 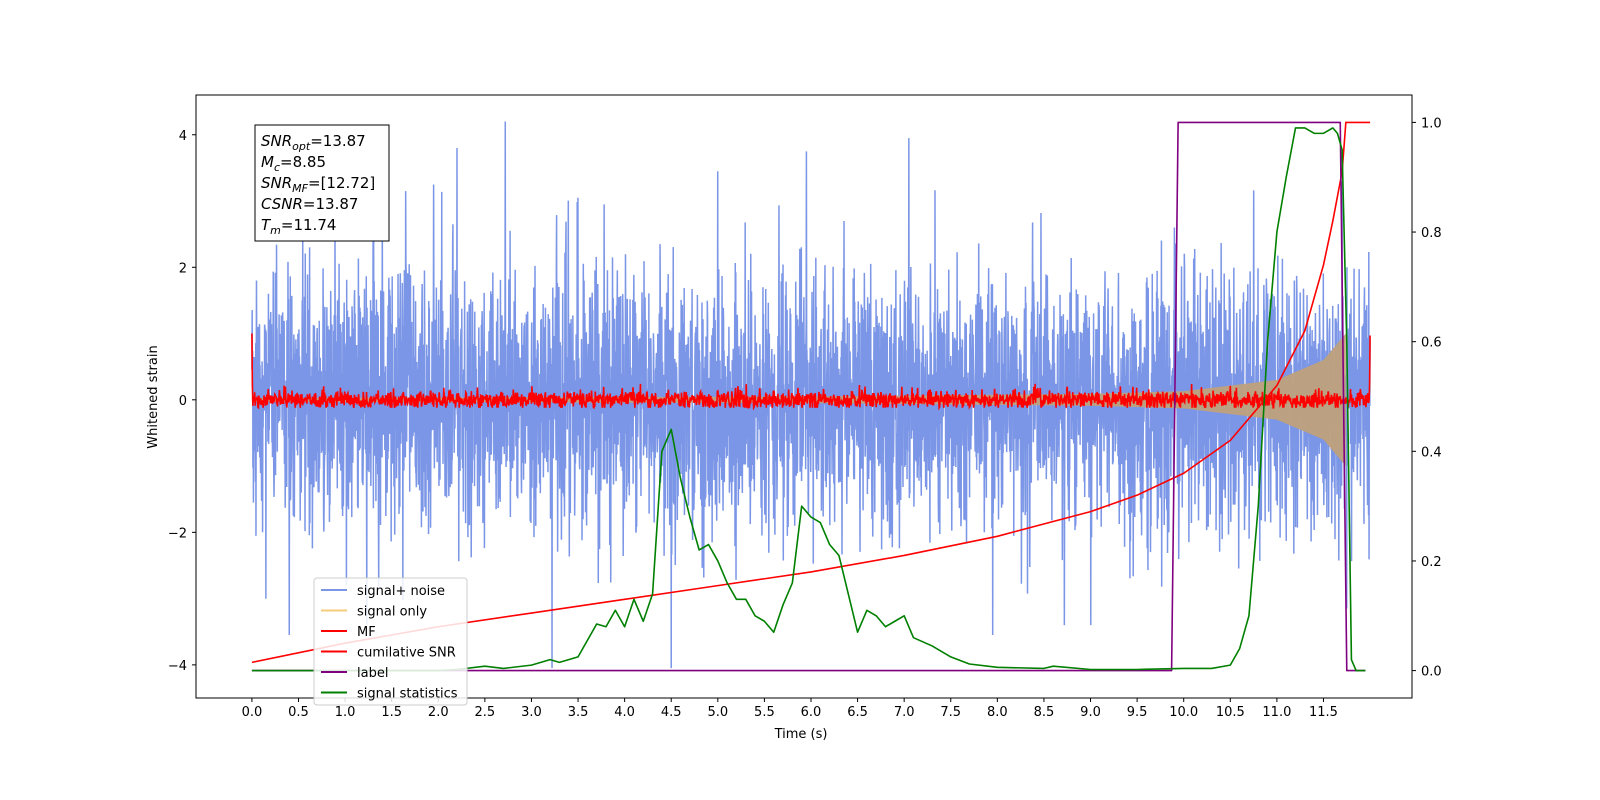 I want to click on y-tick-right: 0.6, so click(x=1427, y=343).